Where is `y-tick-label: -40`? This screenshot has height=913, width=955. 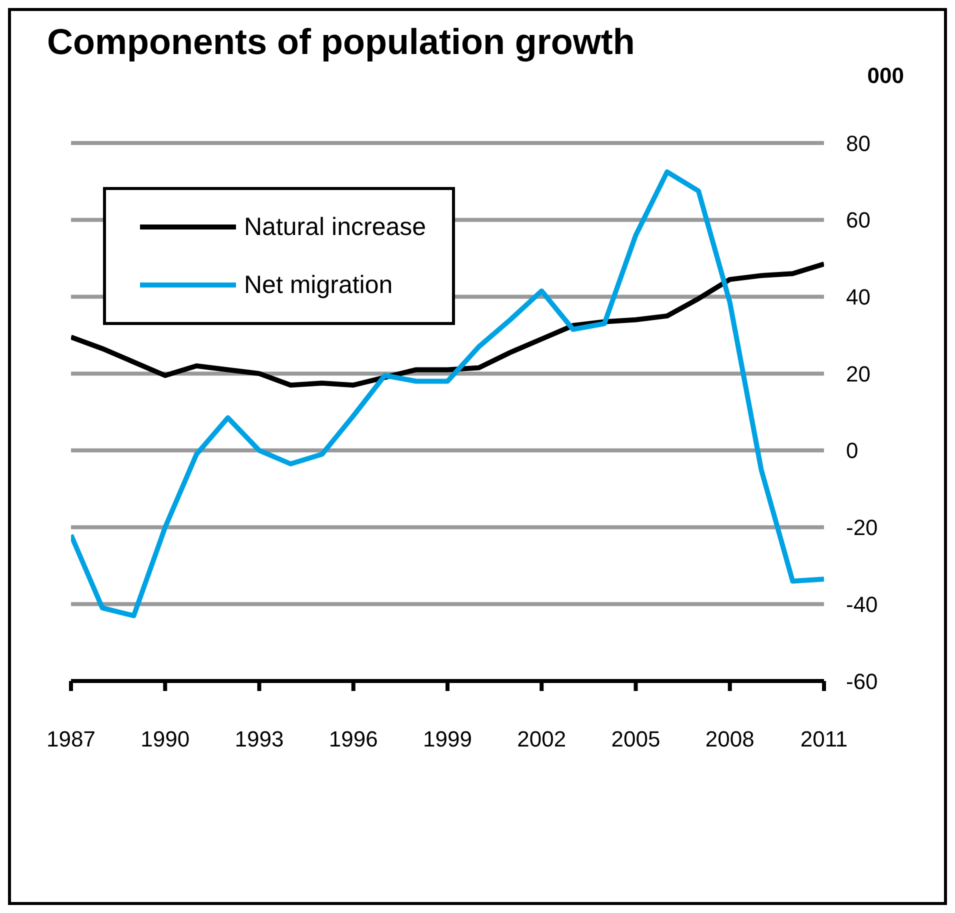
y-tick-label: -40 is located at coordinates (862, 604).